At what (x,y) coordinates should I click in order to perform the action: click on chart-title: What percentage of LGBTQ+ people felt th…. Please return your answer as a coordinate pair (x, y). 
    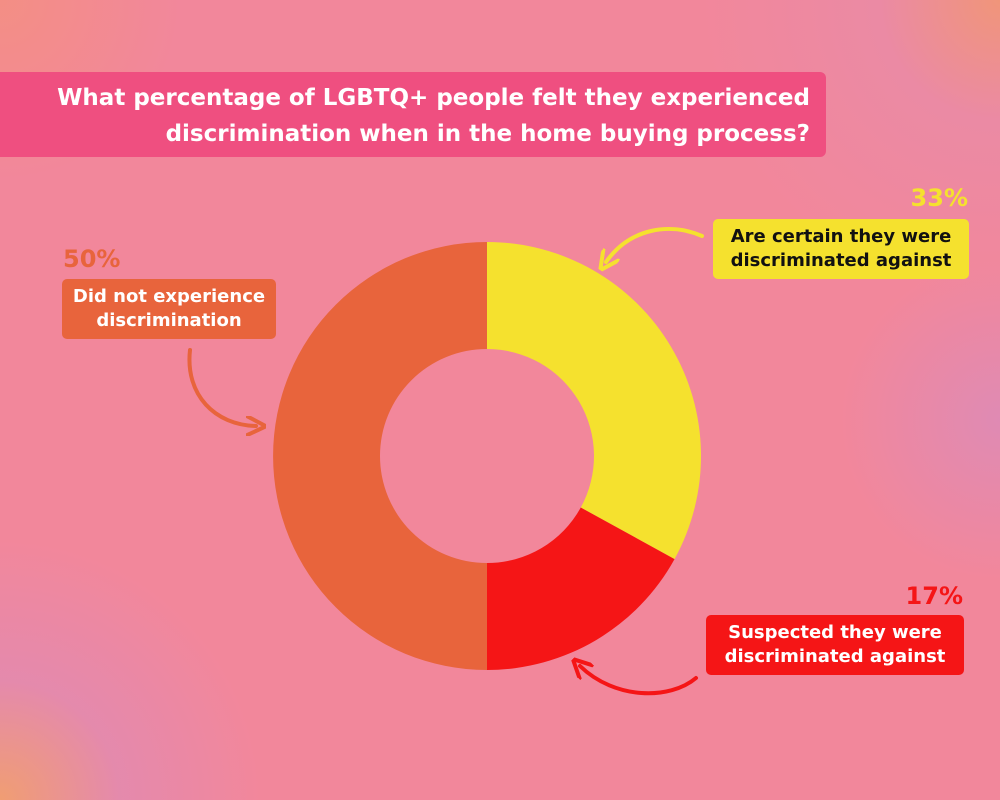
    Looking at the image, I should click on (413, 114).